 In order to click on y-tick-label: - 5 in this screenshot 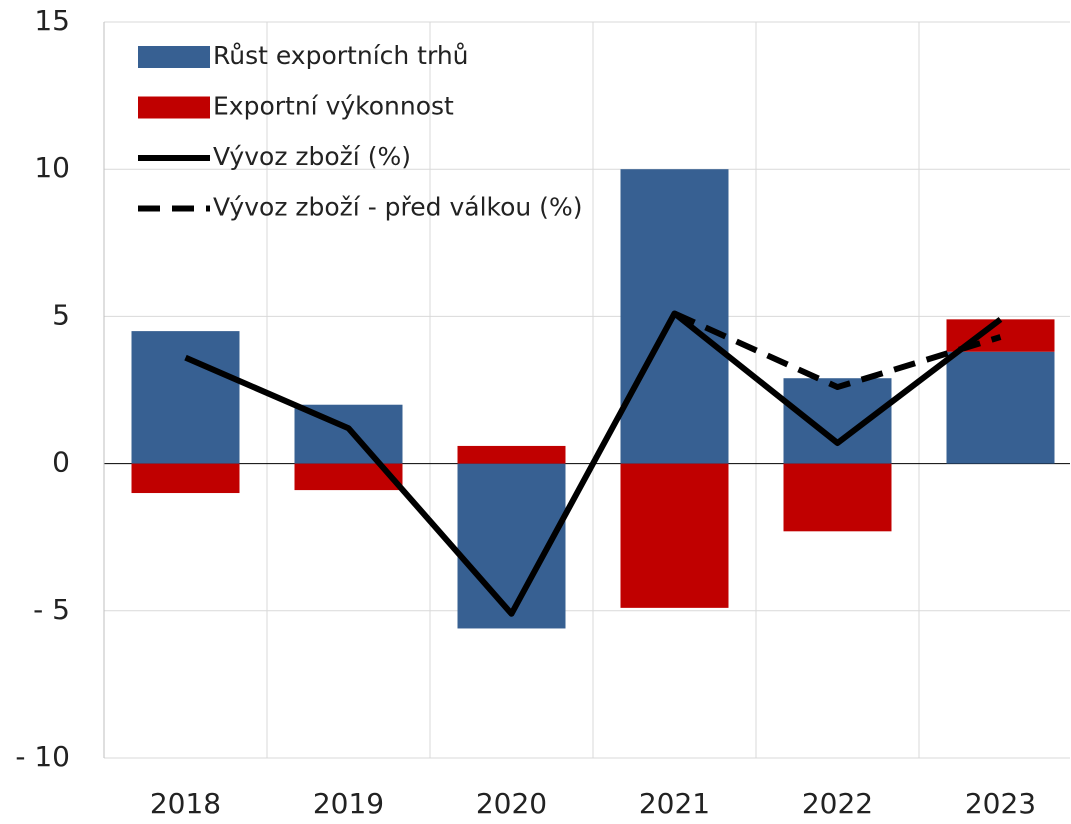, I will do `click(51, 609)`.